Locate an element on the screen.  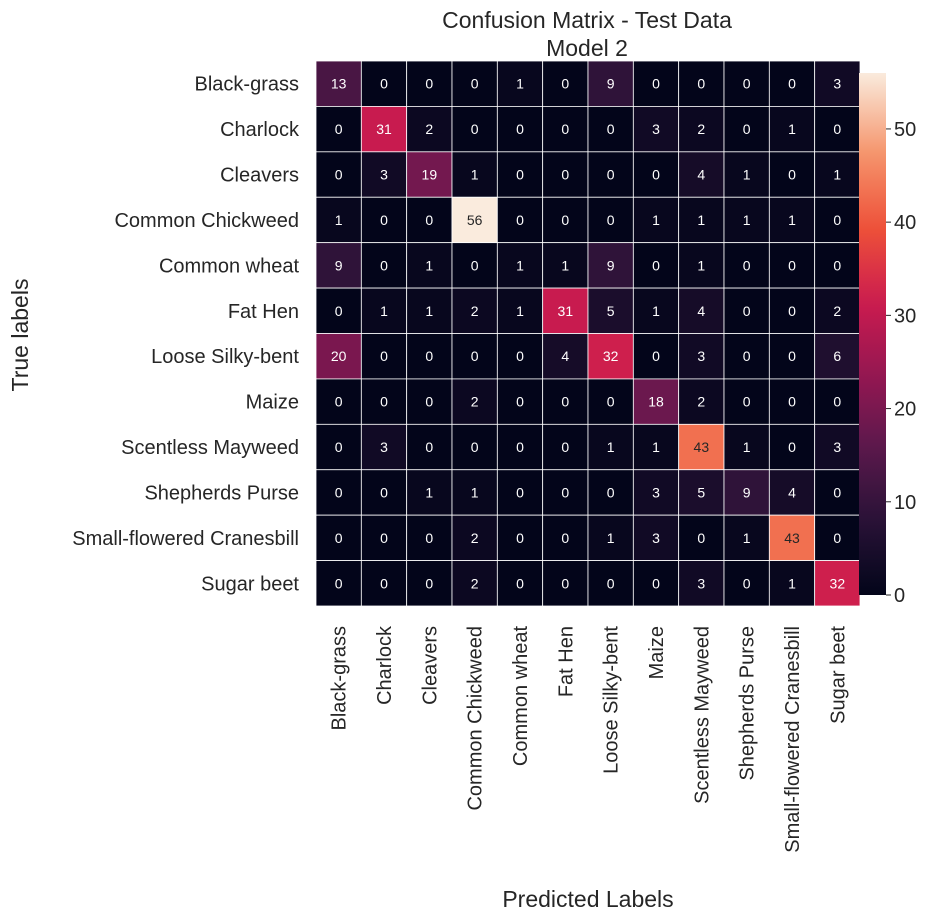
colorbar-tick-label: 40 is located at coordinates (905, 223).